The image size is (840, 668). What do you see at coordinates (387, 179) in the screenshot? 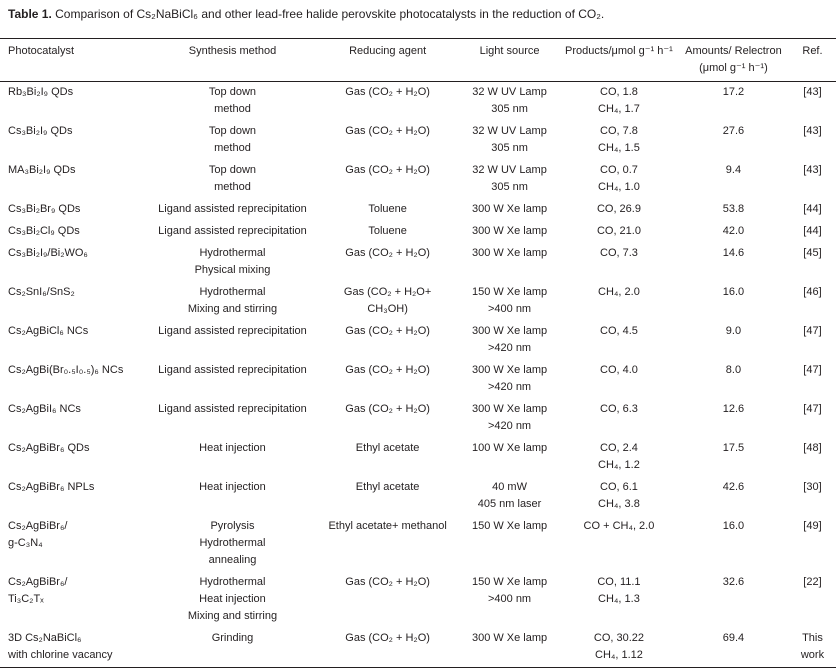
I see `cell-reducing-agent: Gas (CO₂ + H₂O)` at bounding box center [387, 179].